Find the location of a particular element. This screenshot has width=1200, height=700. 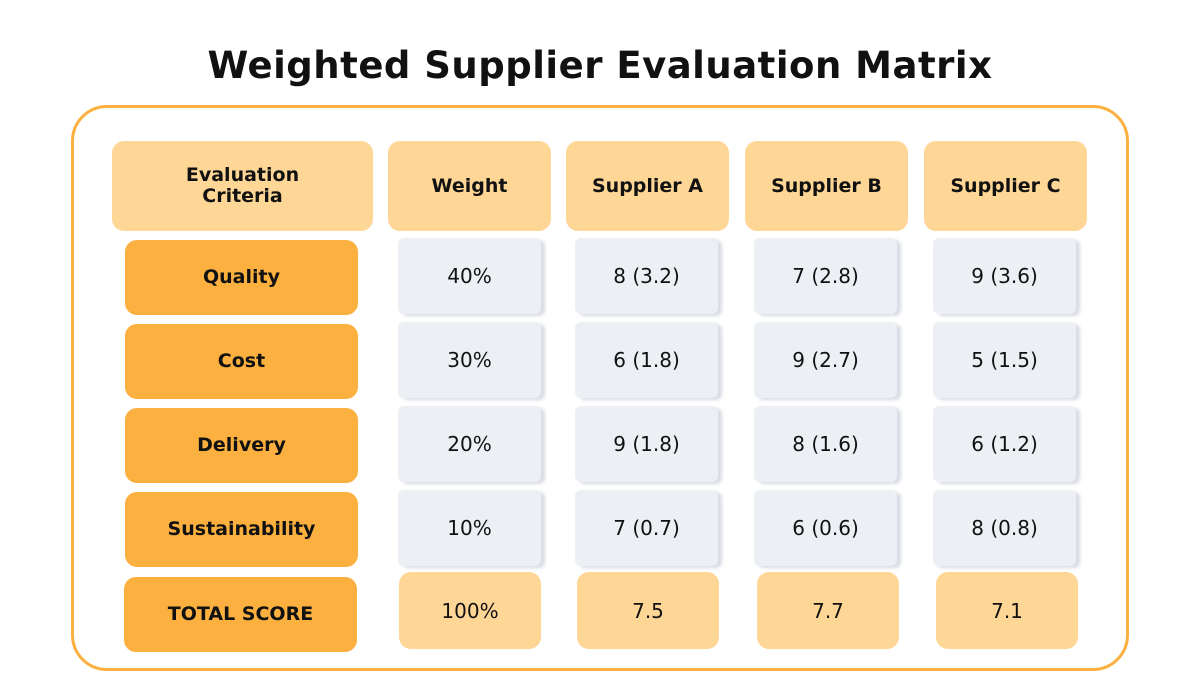

score-cell: 7 (2.8) is located at coordinates (825, 276).